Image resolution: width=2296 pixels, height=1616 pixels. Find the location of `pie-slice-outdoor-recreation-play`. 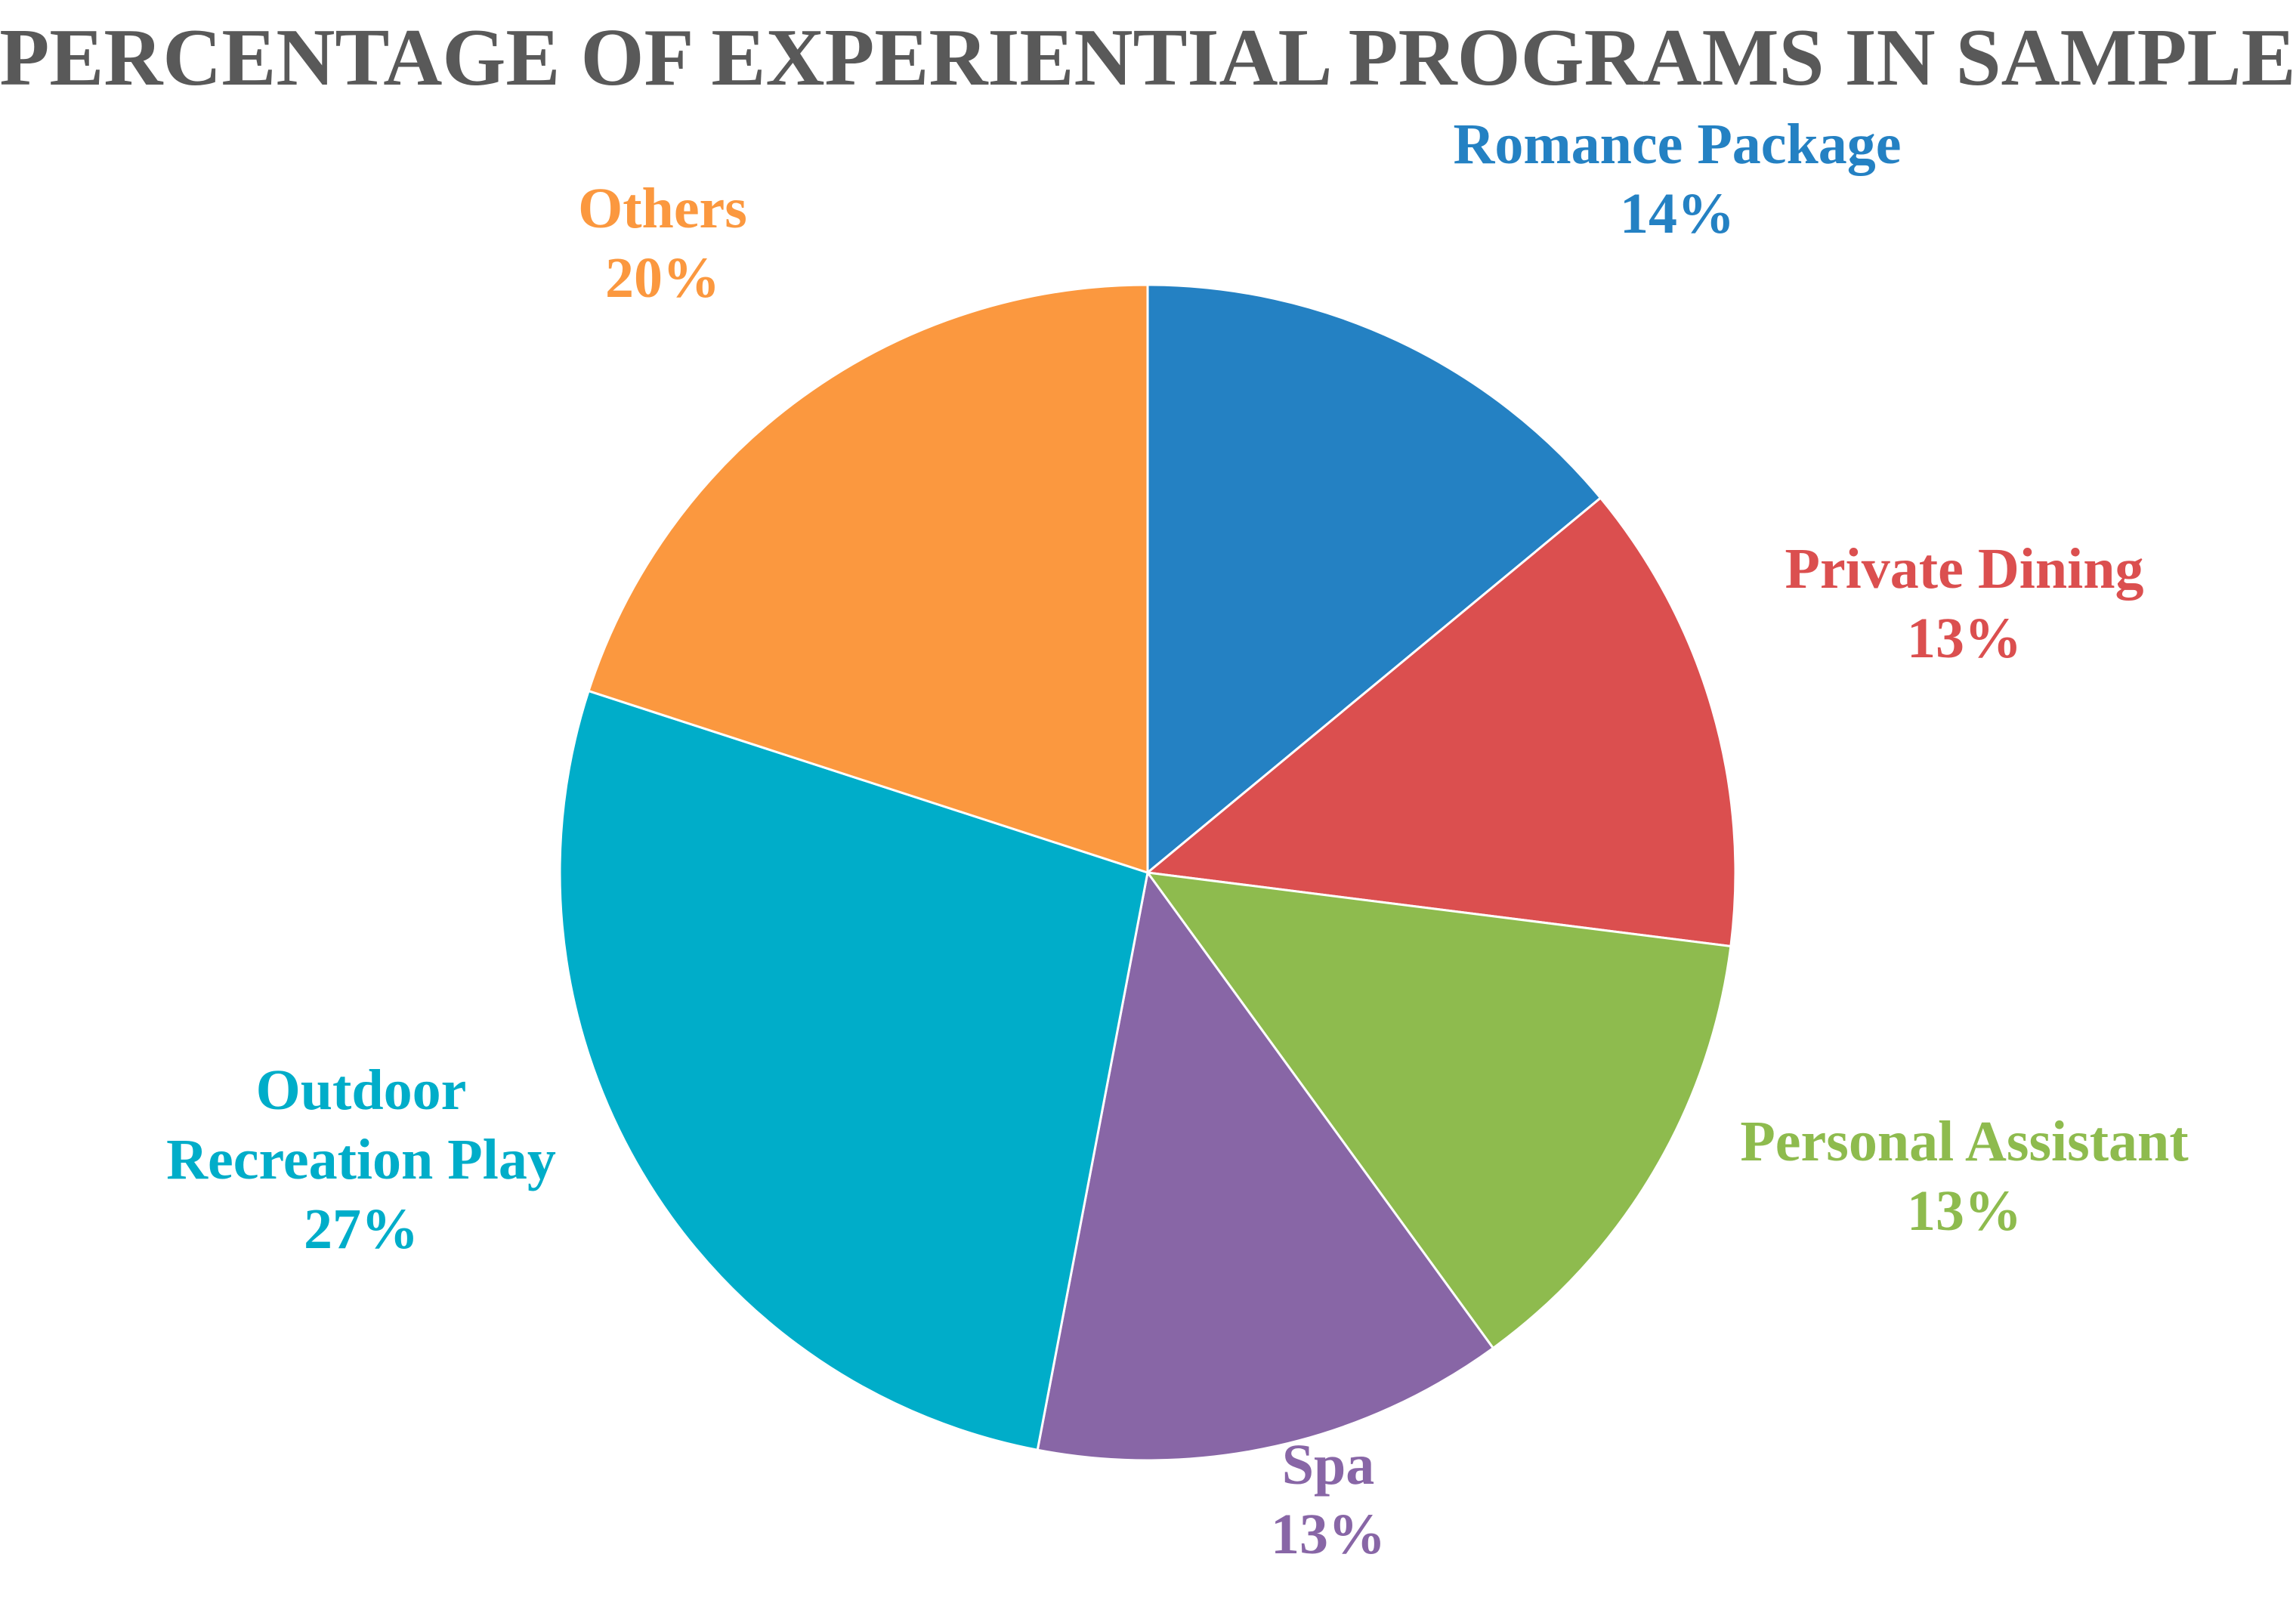

pie-slice-outdoor-recreation-play is located at coordinates (853, 1070).